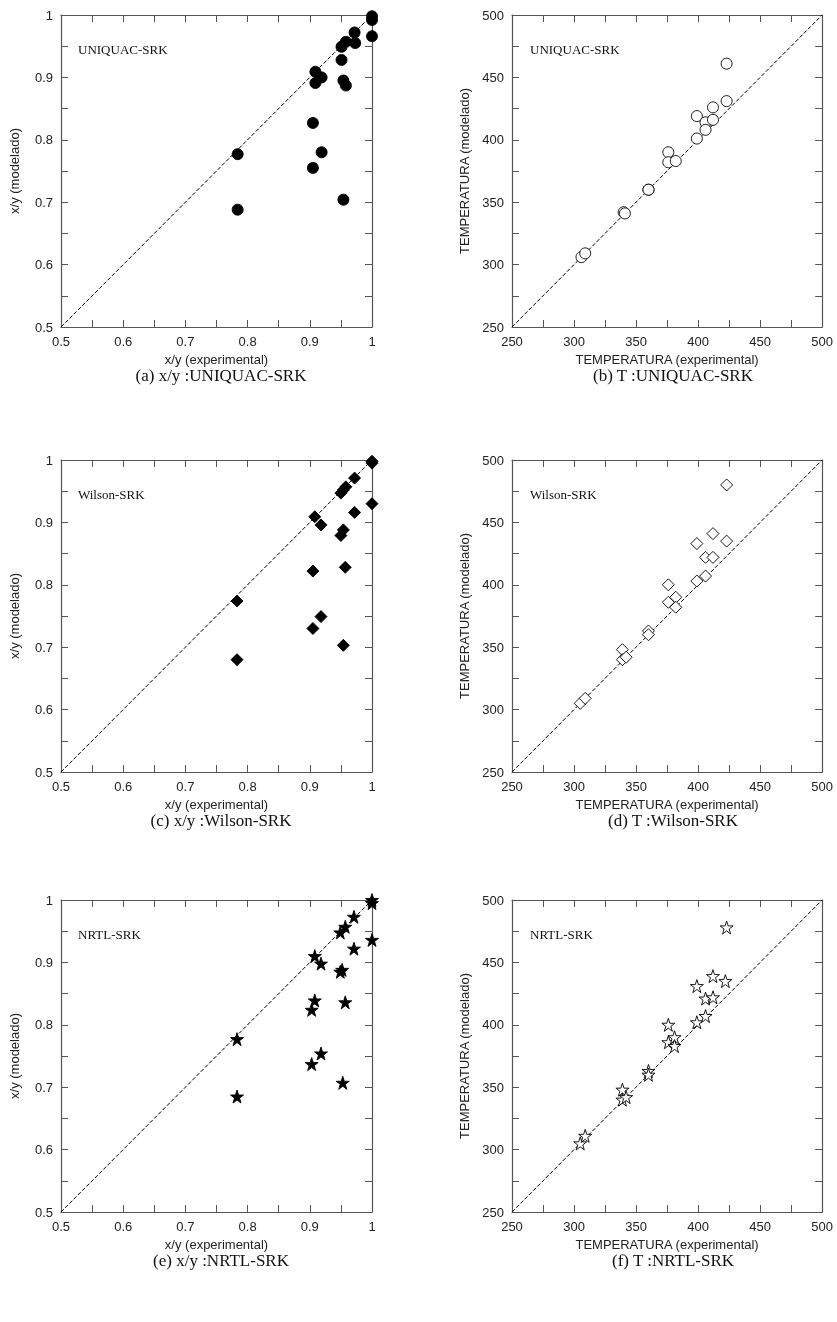 The height and width of the screenshot is (1322, 837). I want to click on text: (f) T :NRTL-SRK, so click(673, 1260).